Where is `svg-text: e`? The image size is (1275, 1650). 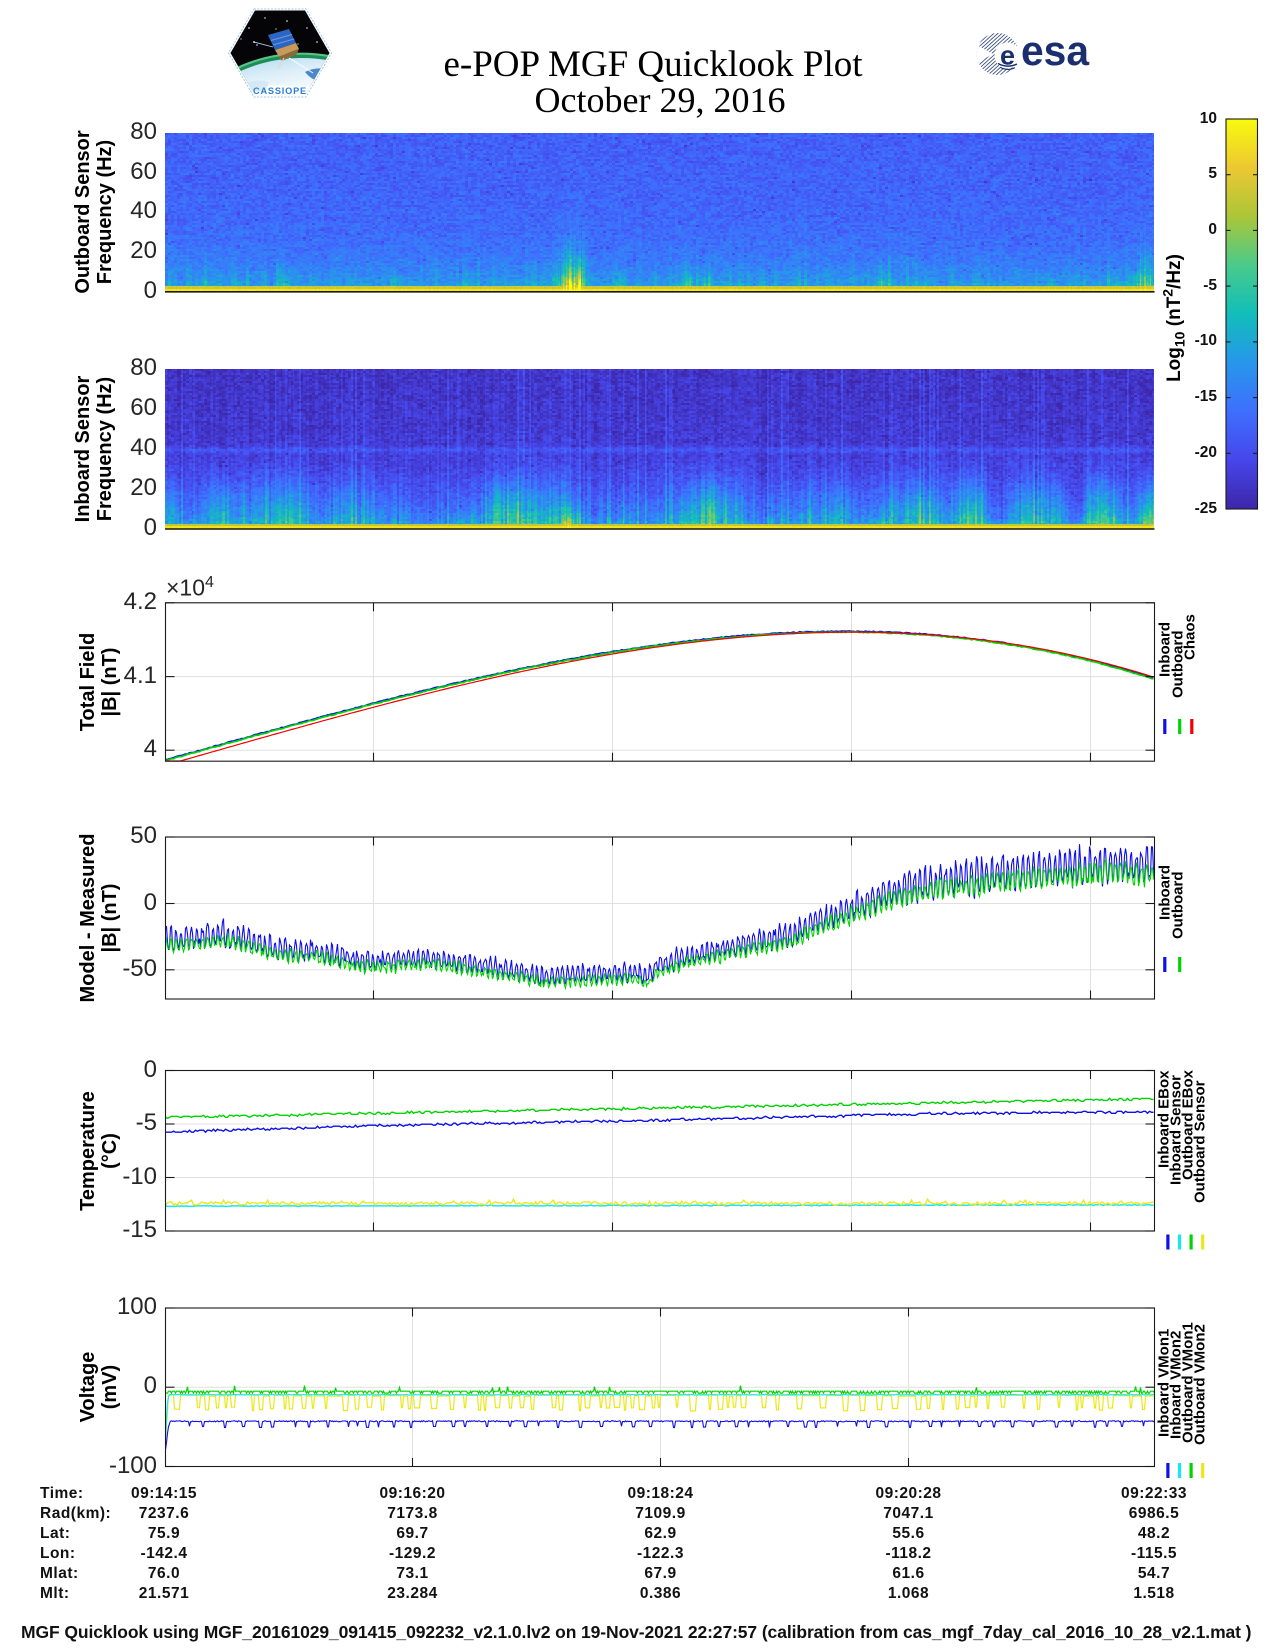
svg-text: e is located at coordinates (1007, 56).